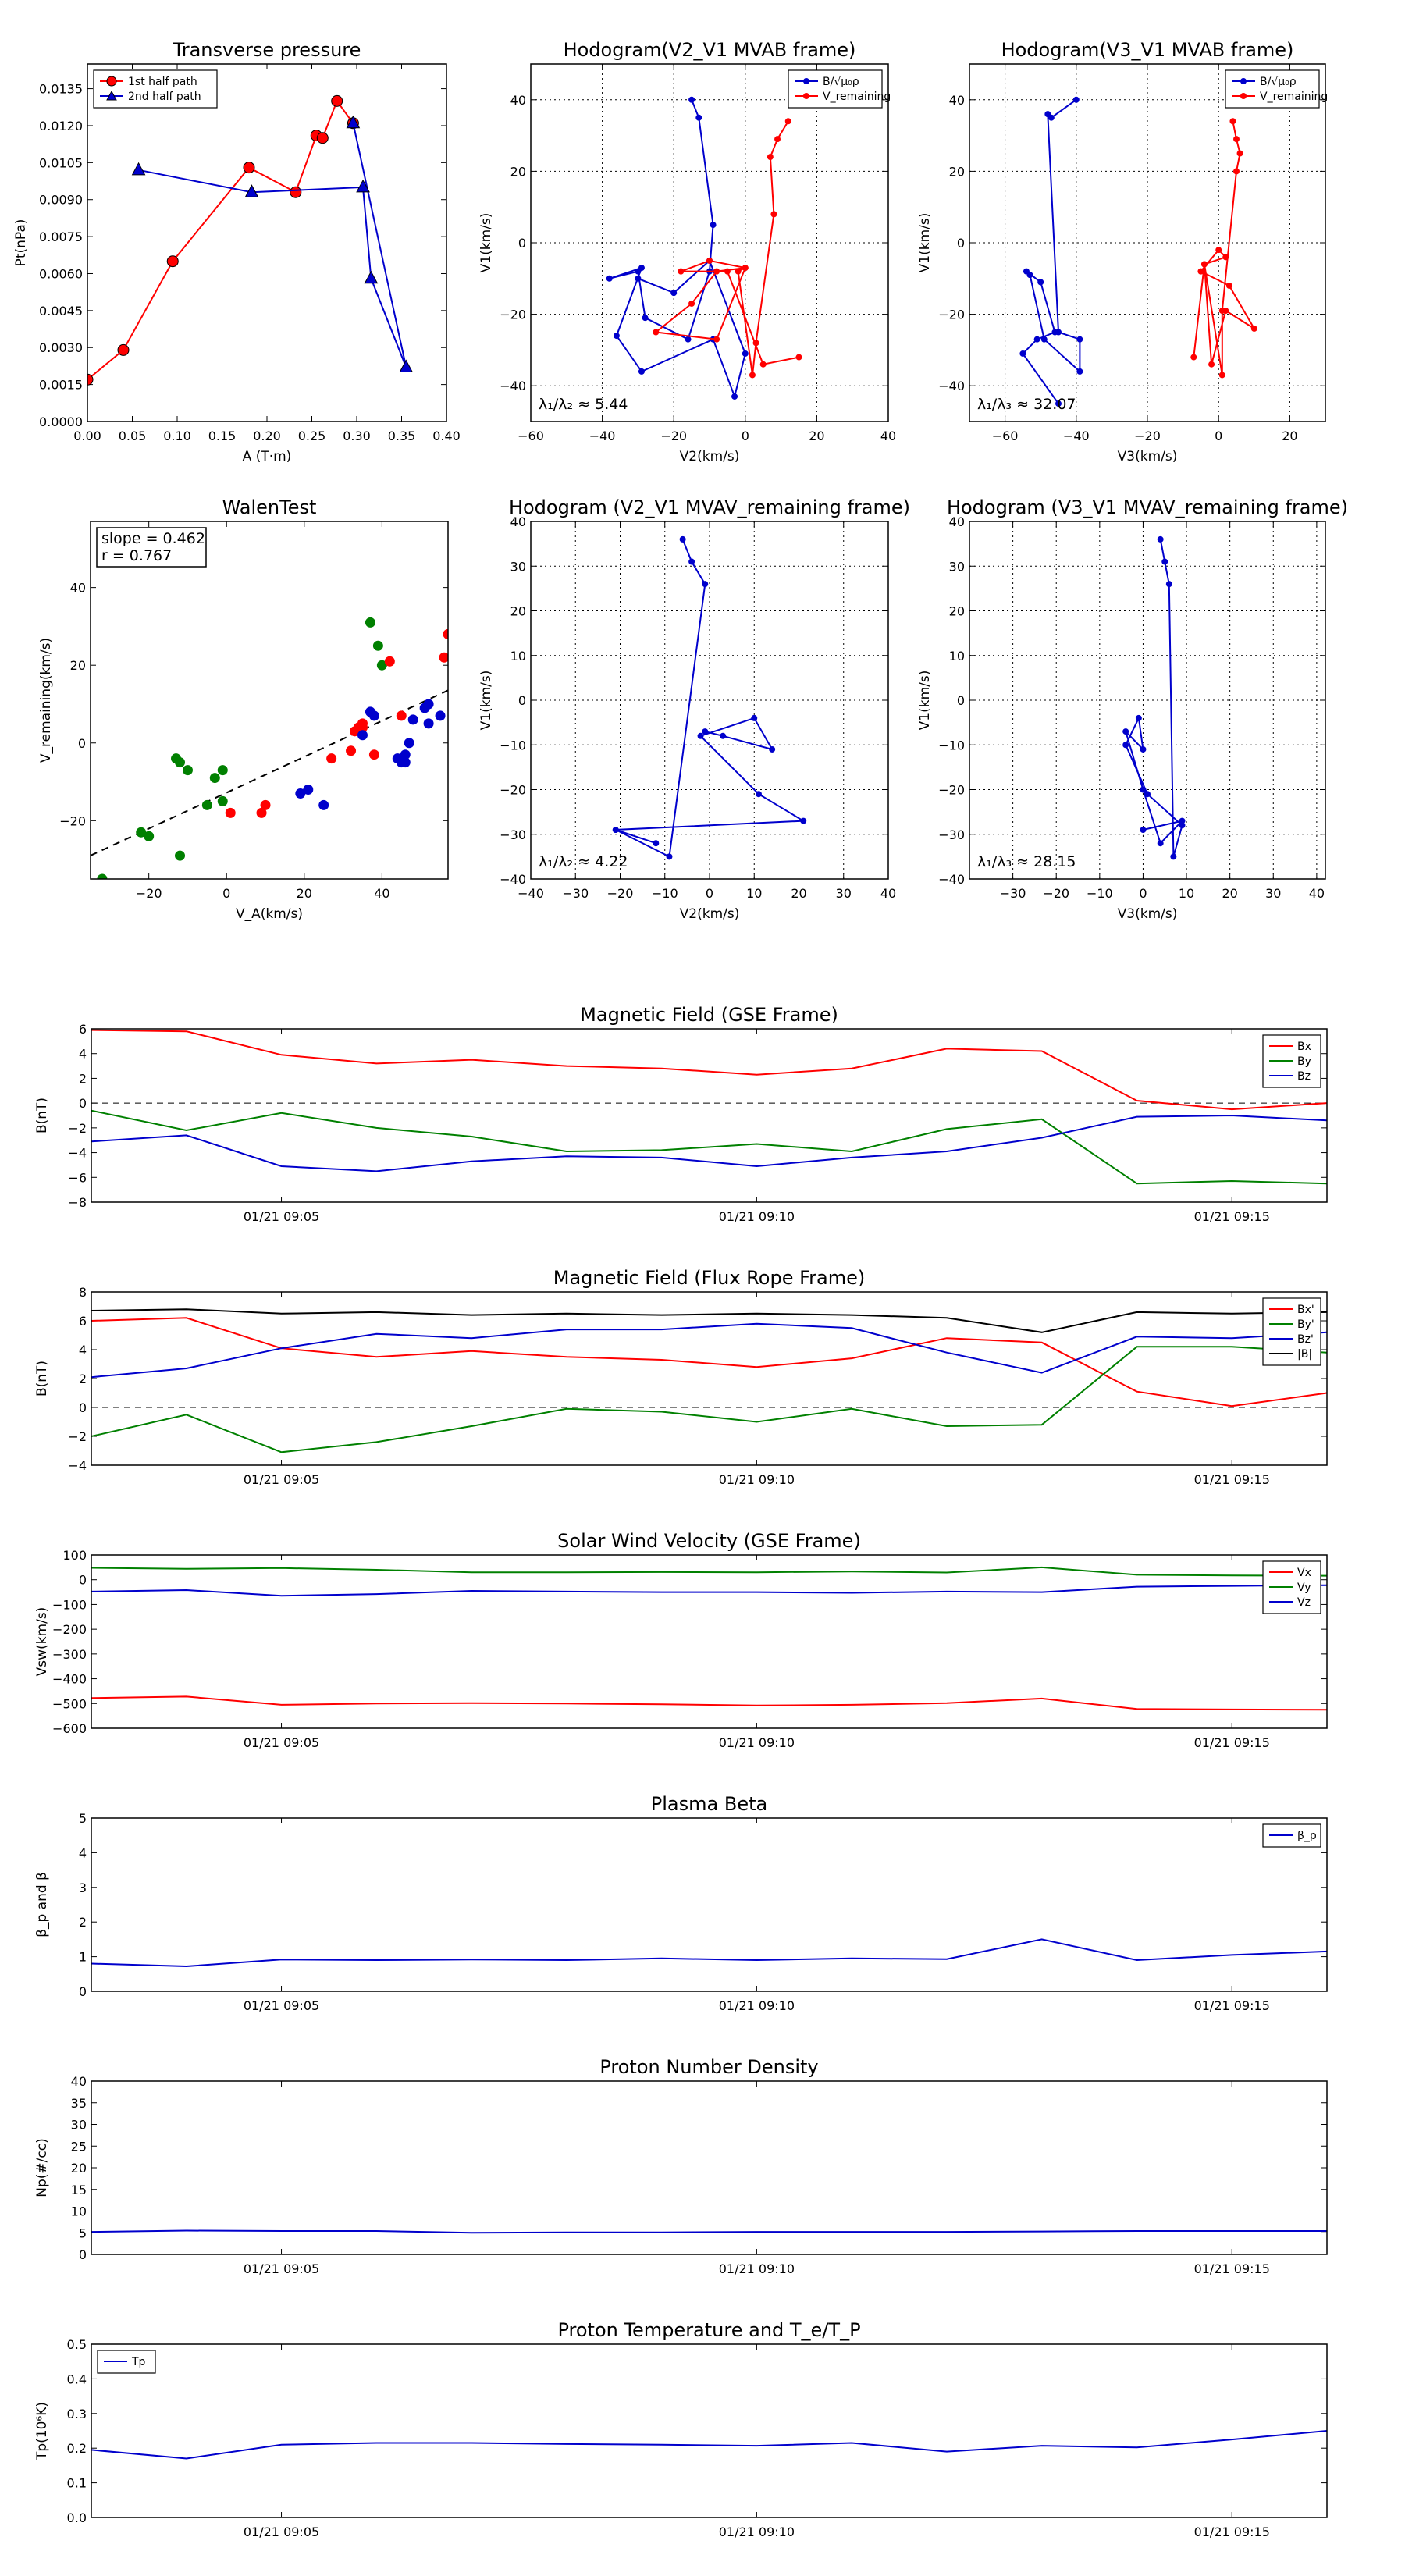 The image size is (1405, 2576). I want to click on legend-entry: Vy, so click(1304, 1588).